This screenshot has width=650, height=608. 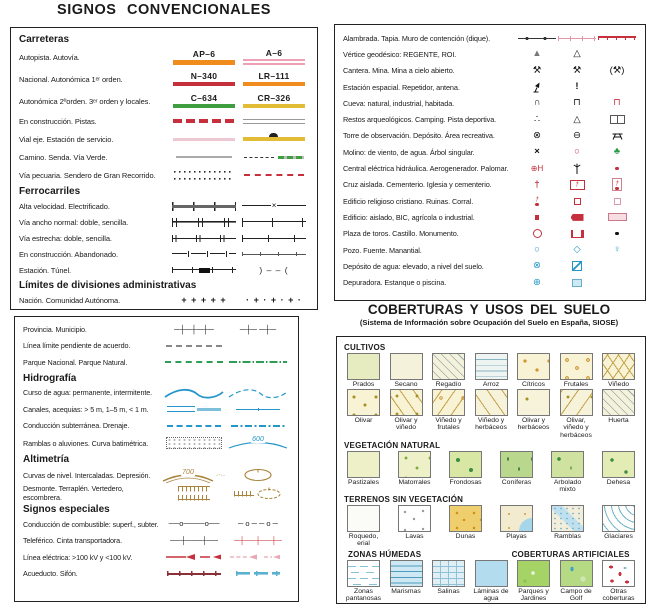 What do you see at coordinates (274, 121) in the screenshot?
I see `track-symbol` at bounding box center [274, 121].